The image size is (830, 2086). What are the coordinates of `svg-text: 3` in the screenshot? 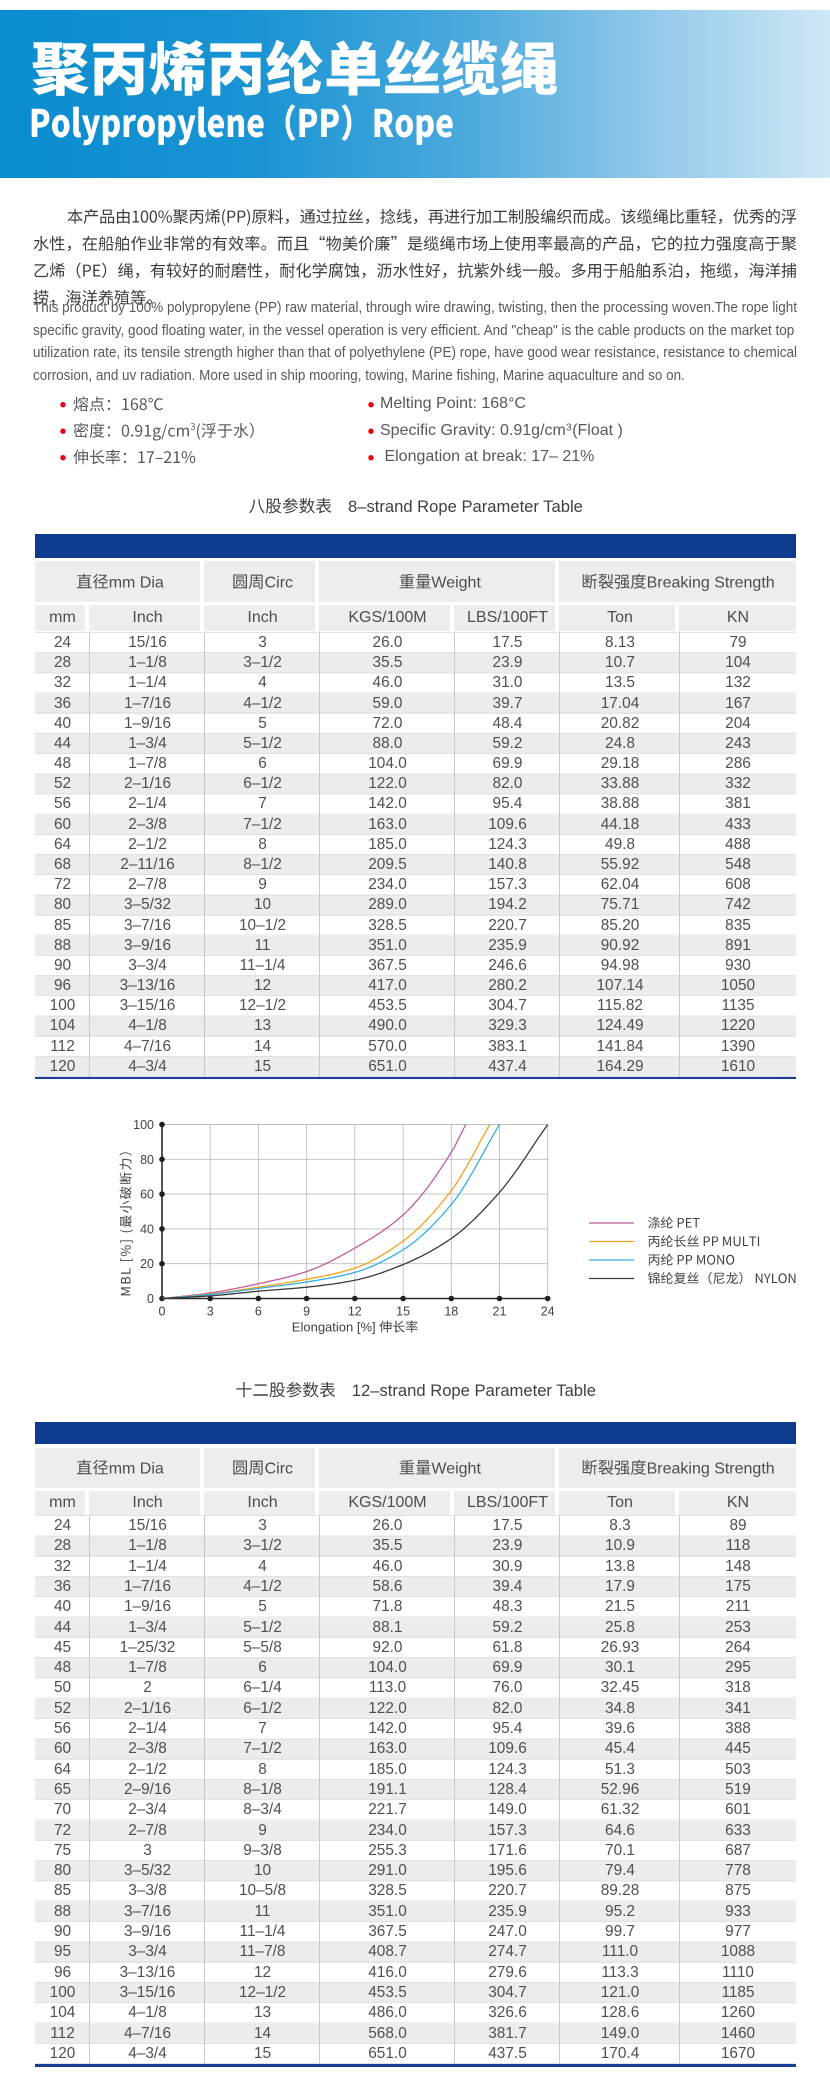 It's located at (210, 1312).